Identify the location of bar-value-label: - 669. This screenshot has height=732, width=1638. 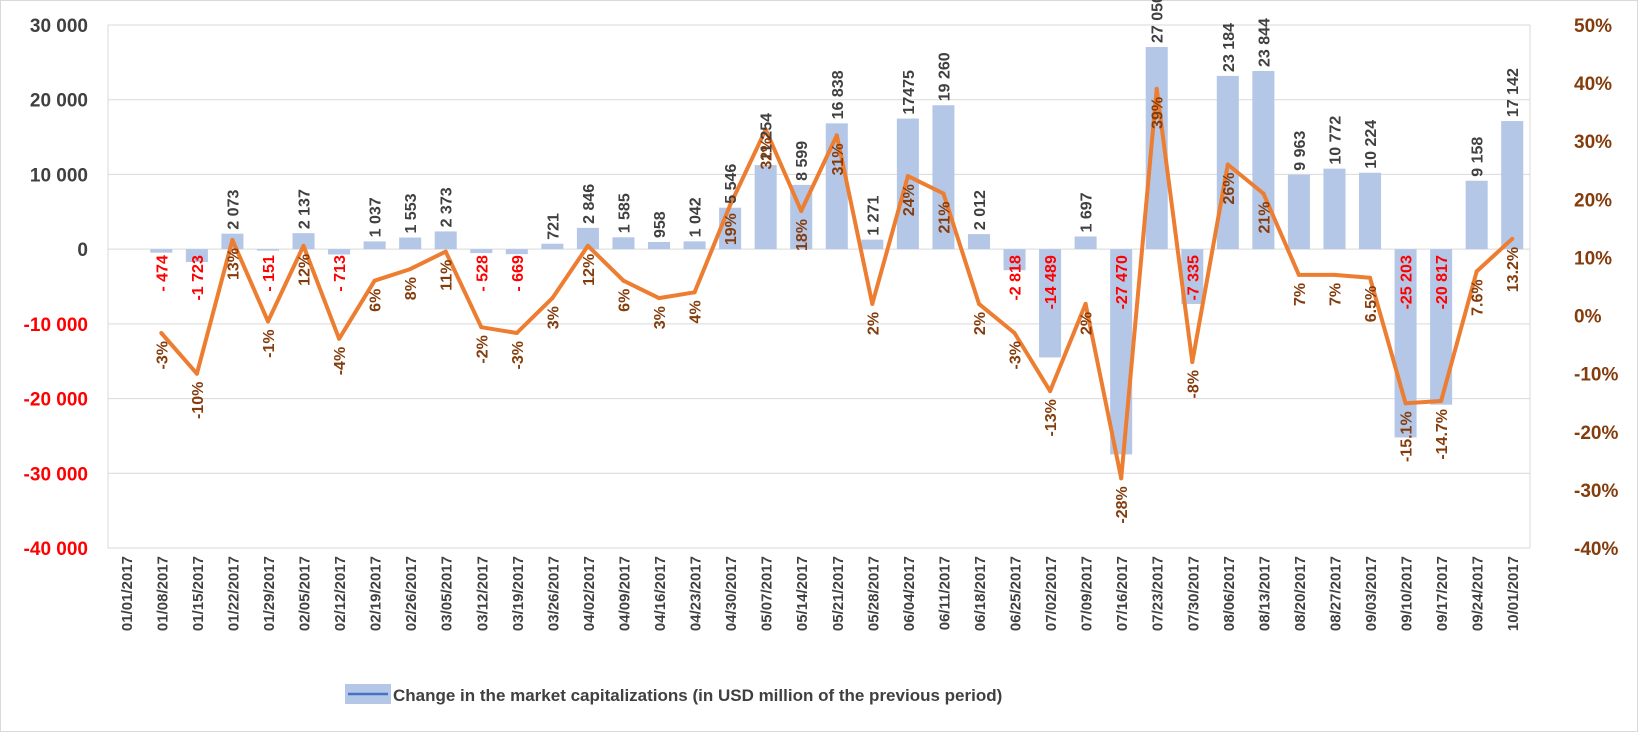
(518, 273).